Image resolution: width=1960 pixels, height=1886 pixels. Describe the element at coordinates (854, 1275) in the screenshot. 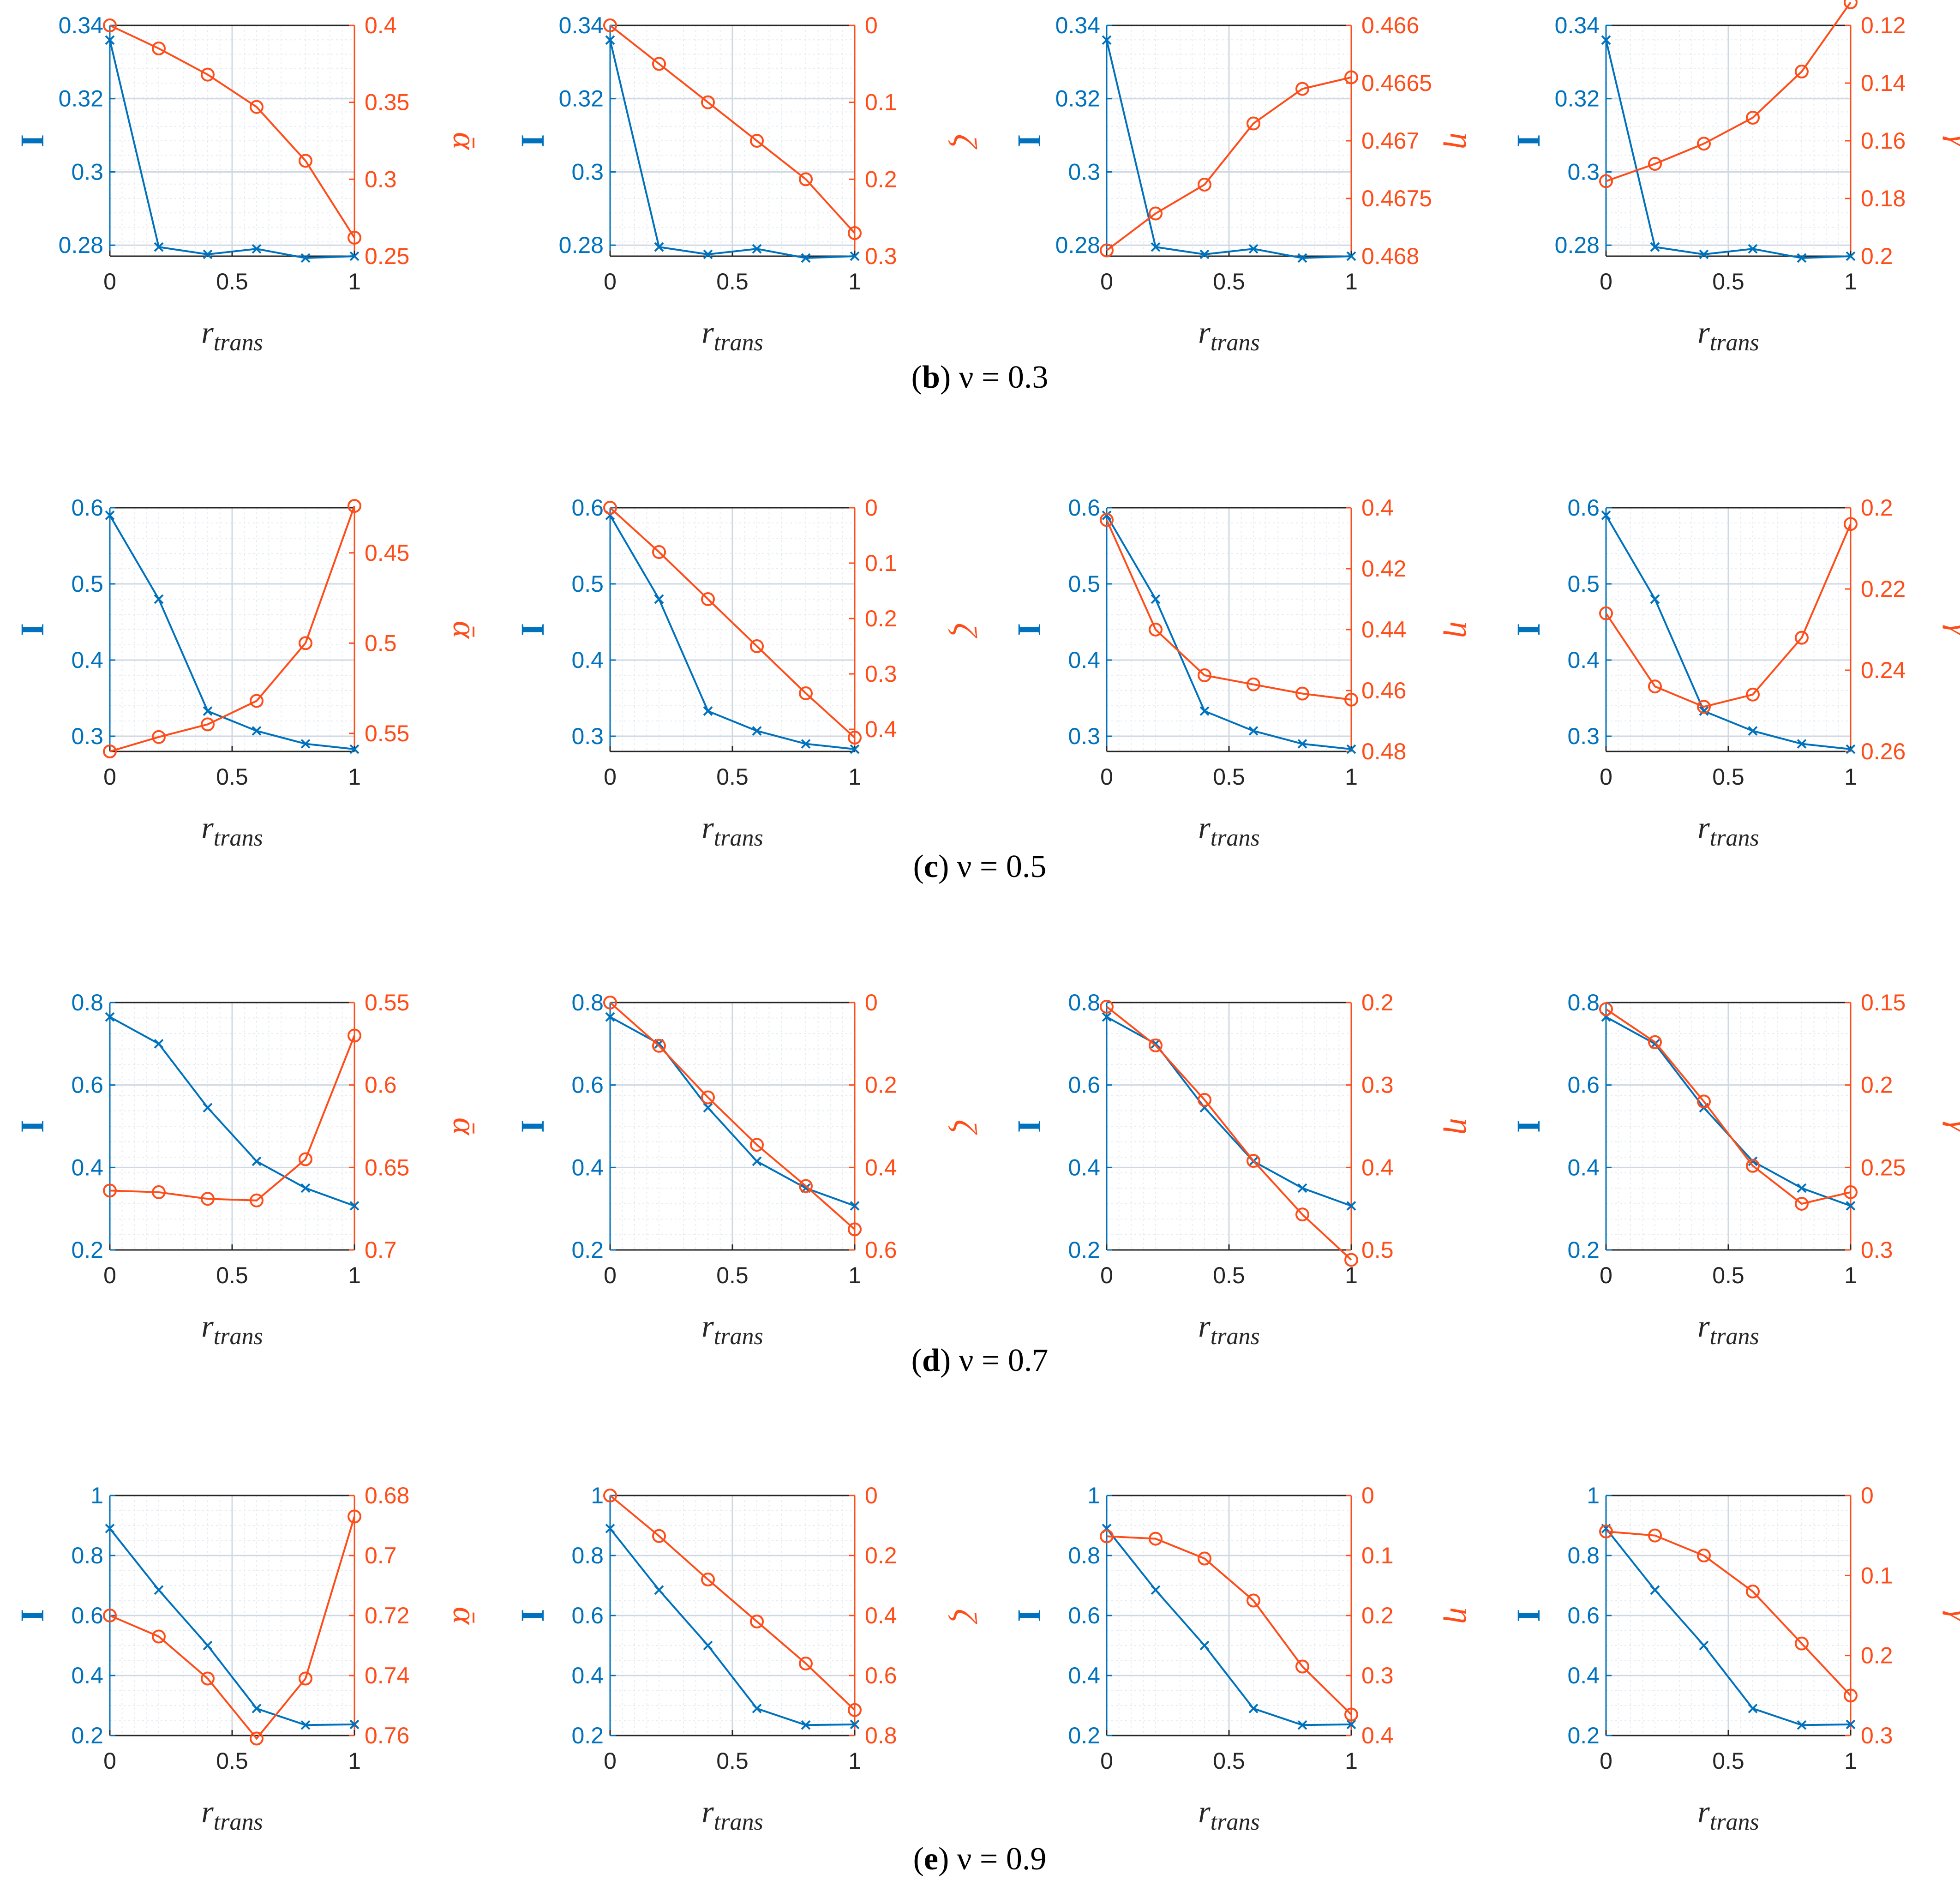

I see `x-tick-label: 1` at that location.